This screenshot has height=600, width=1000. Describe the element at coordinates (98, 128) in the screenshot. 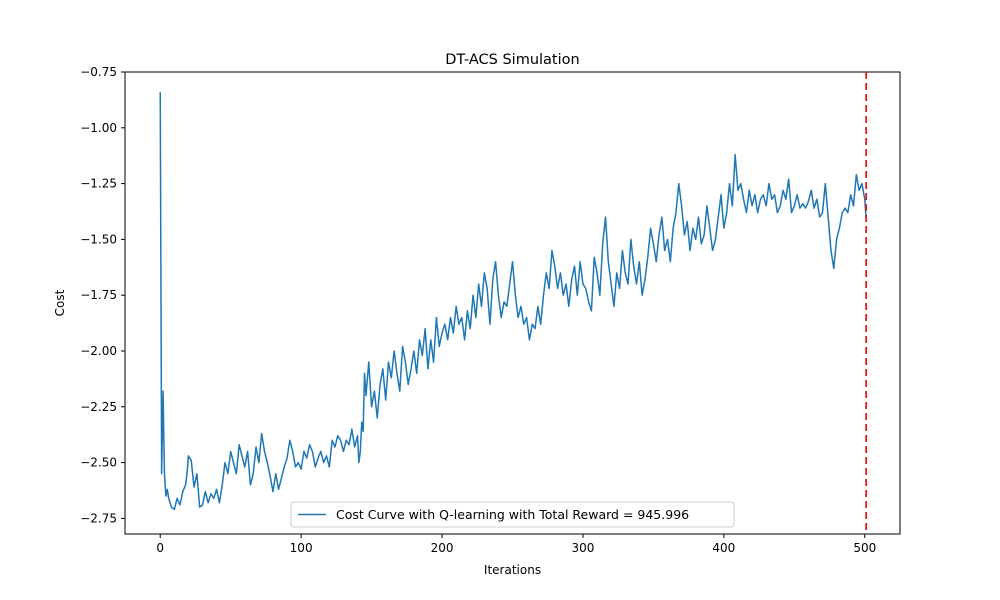

I see `y-tick-label: −1.00` at that location.